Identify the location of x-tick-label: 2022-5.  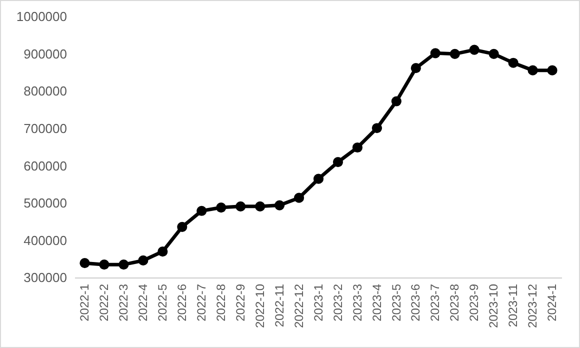
(163, 303).